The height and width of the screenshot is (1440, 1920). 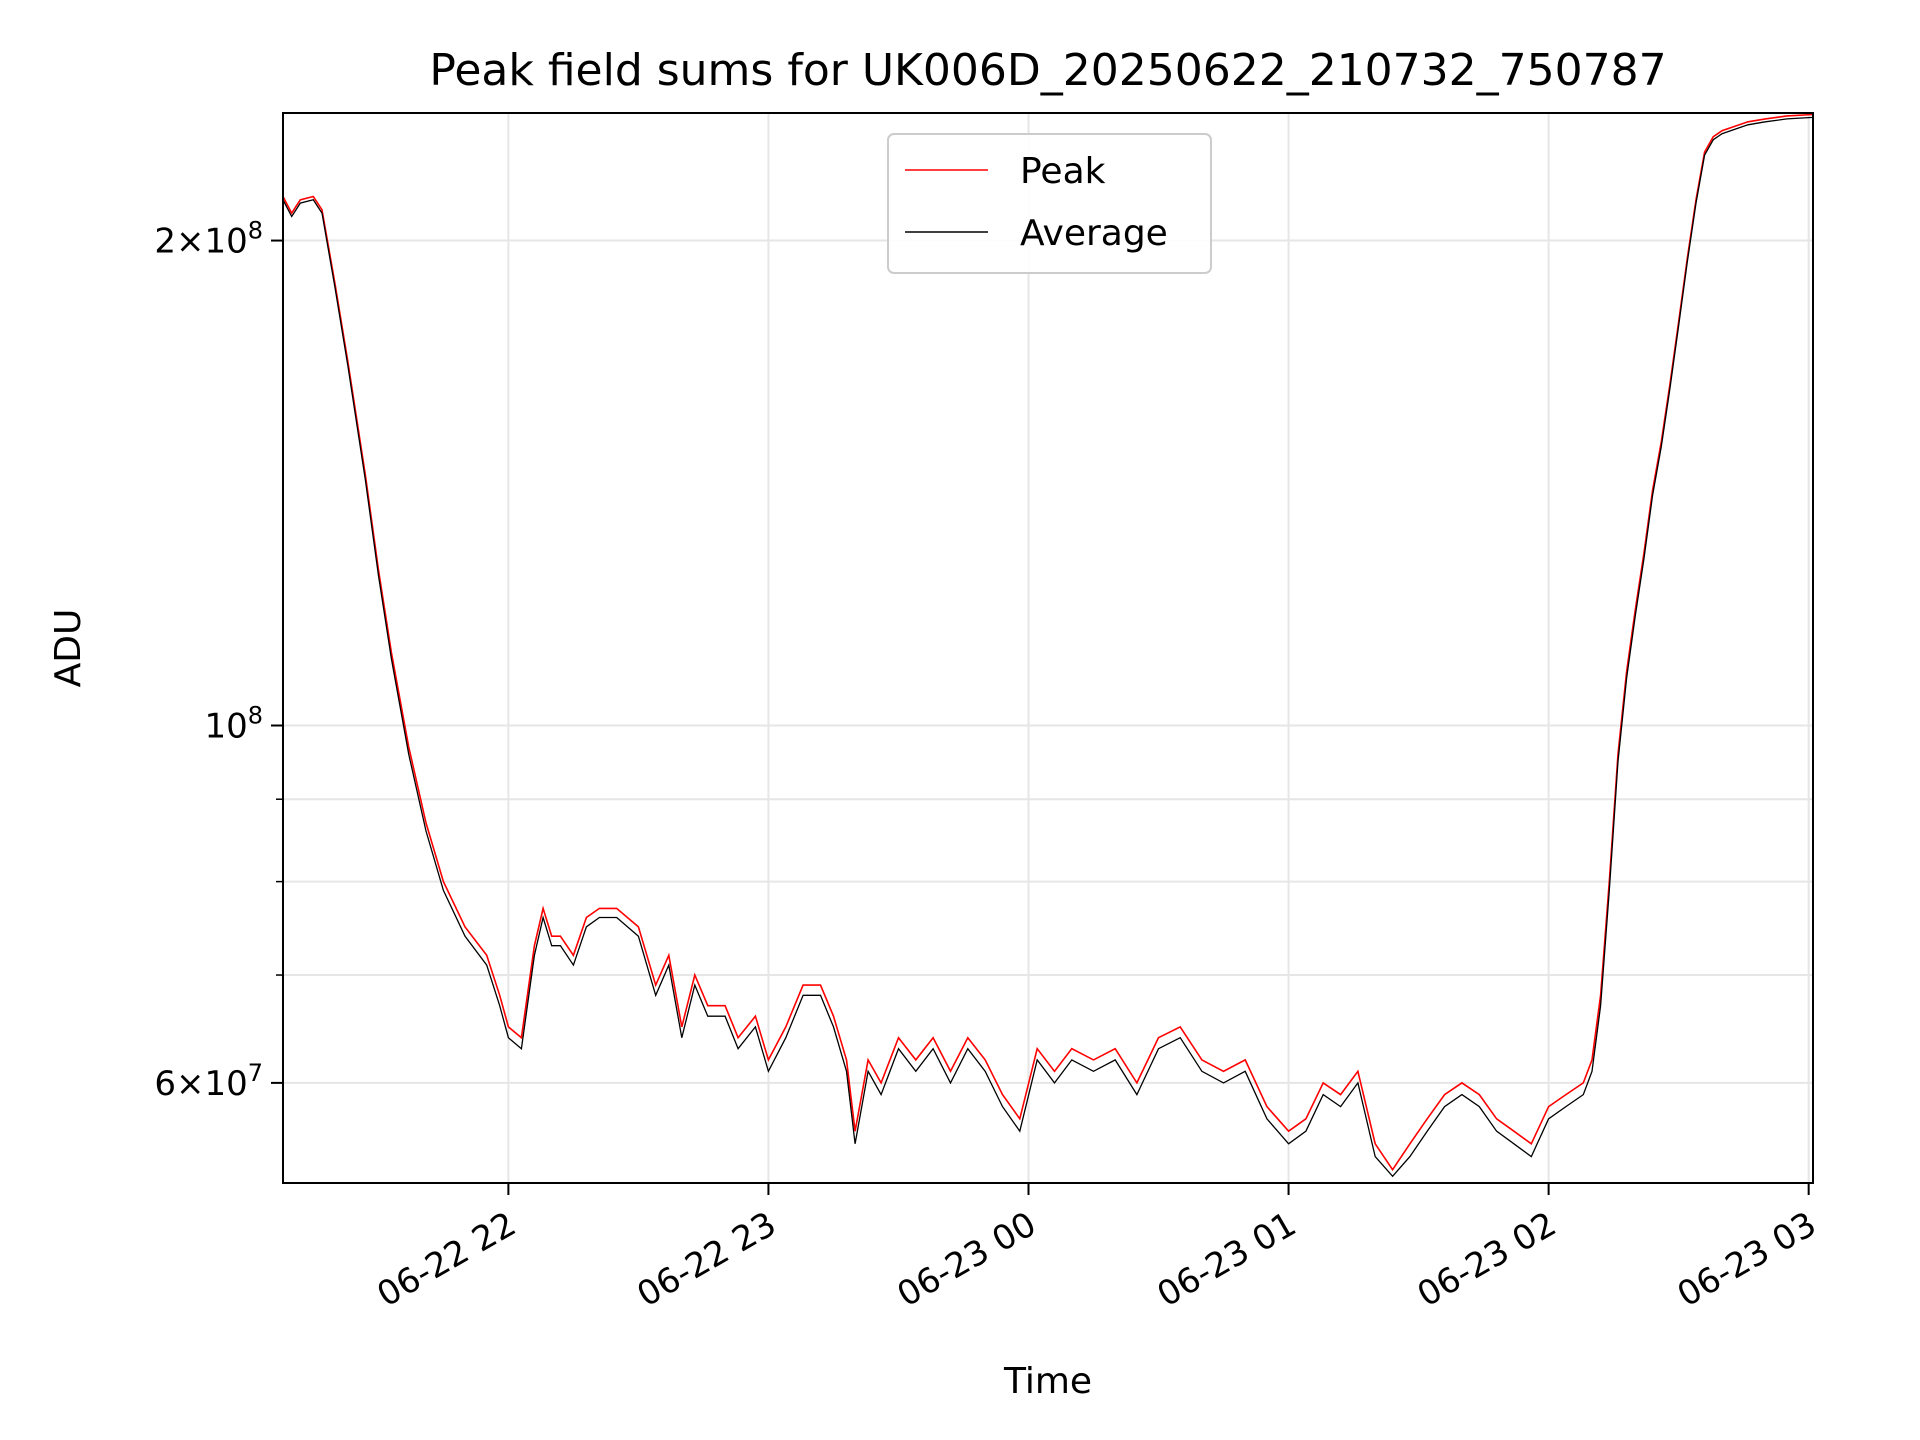 I want to click on legend: Peak Average, so click(x=1049, y=203).